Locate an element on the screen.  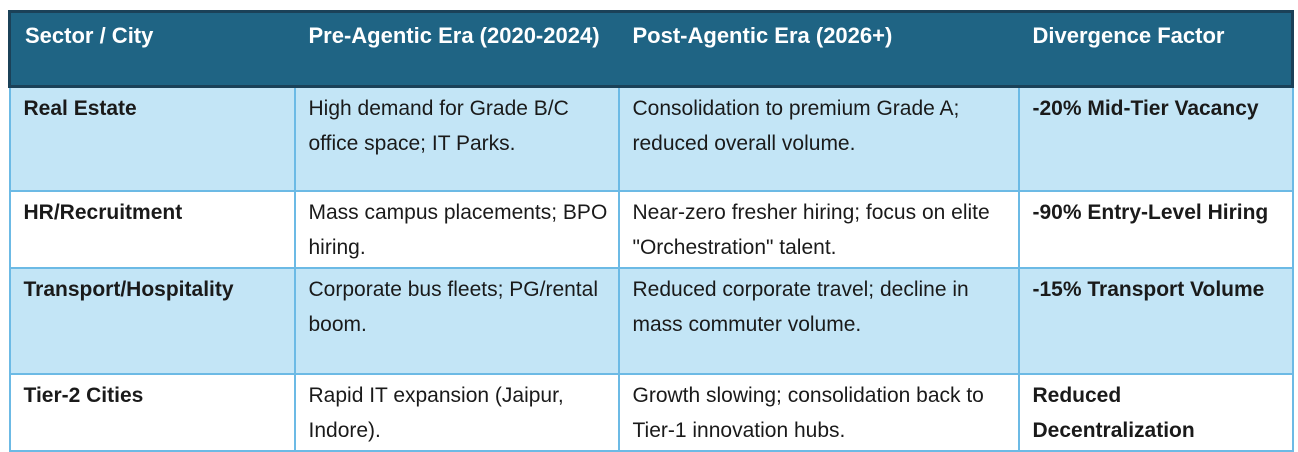
cell-pre-agentic: Rapid IT expansion (Jaipur, Indore). is located at coordinates (456, 412).